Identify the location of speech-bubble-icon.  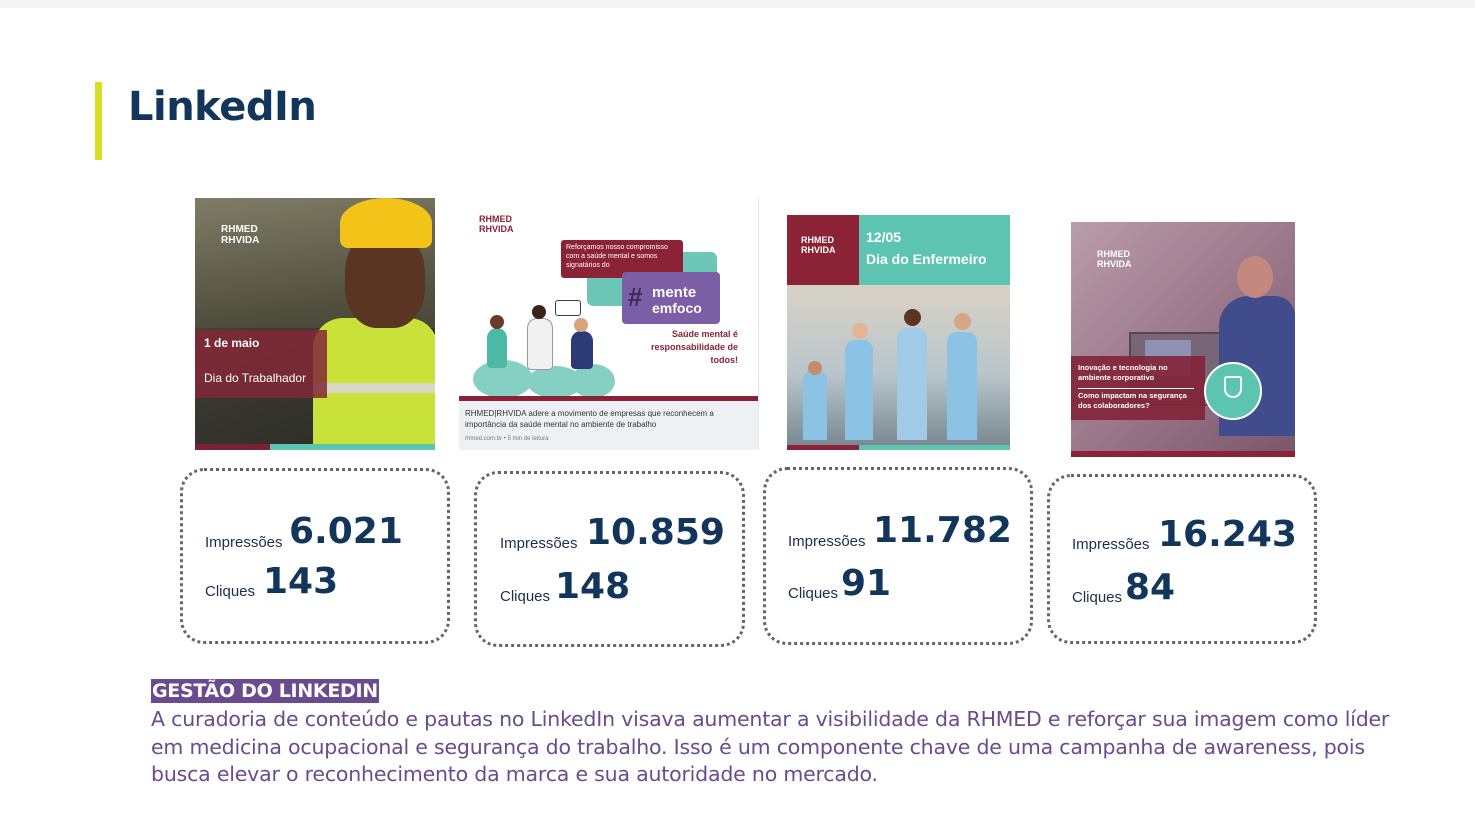
(568, 308).